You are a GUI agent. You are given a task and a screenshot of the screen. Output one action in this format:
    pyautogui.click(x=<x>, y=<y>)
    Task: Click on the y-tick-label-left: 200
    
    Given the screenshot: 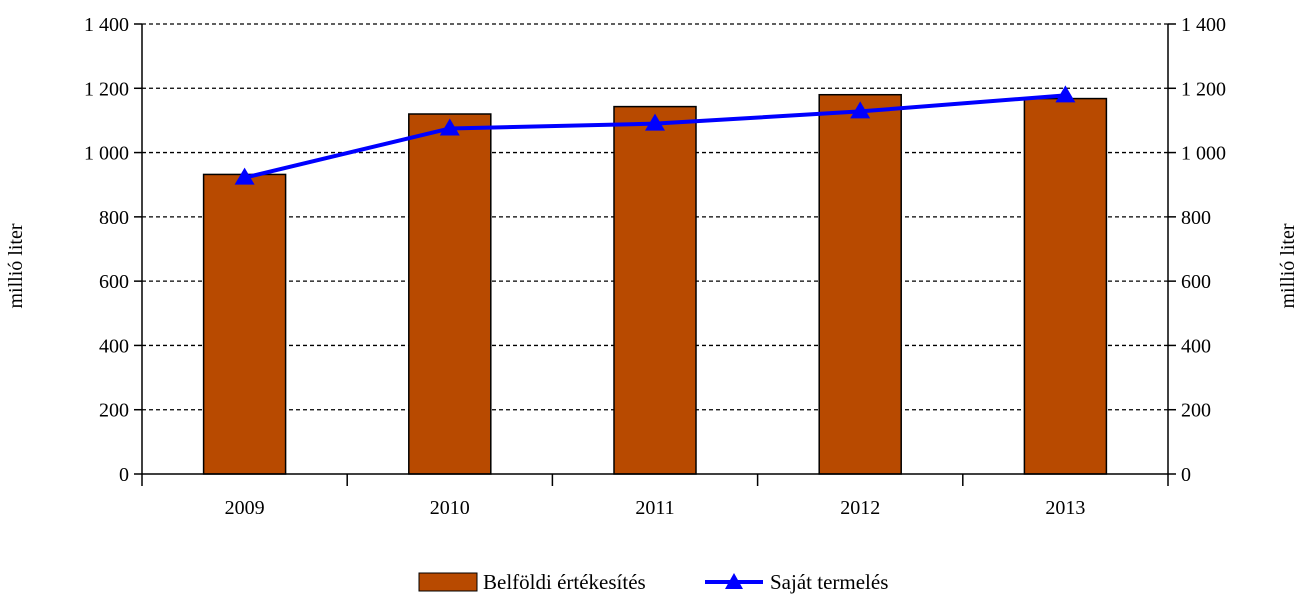 What is the action you would take?
    pyautogui.click(x=114, y=411)
    